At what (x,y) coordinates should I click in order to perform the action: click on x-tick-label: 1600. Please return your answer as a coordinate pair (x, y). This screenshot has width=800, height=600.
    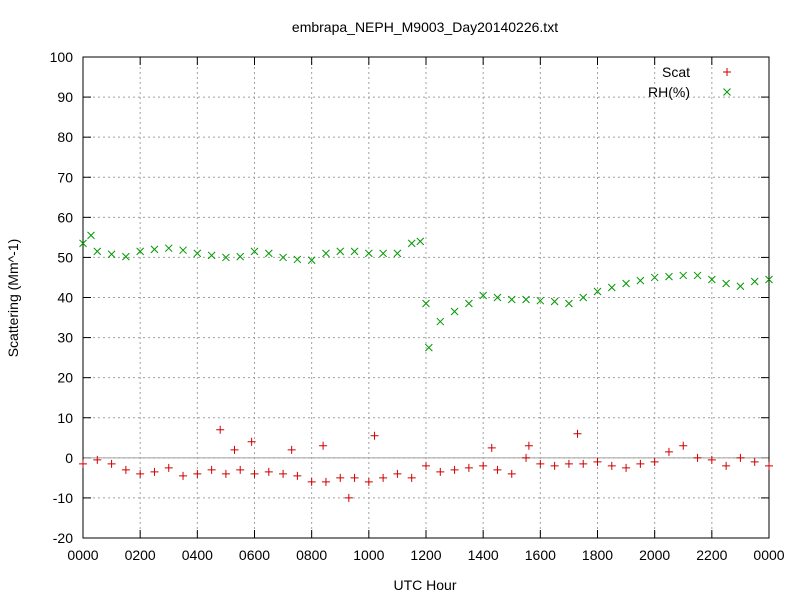
    Looking at the image, I should click on (540, 555).